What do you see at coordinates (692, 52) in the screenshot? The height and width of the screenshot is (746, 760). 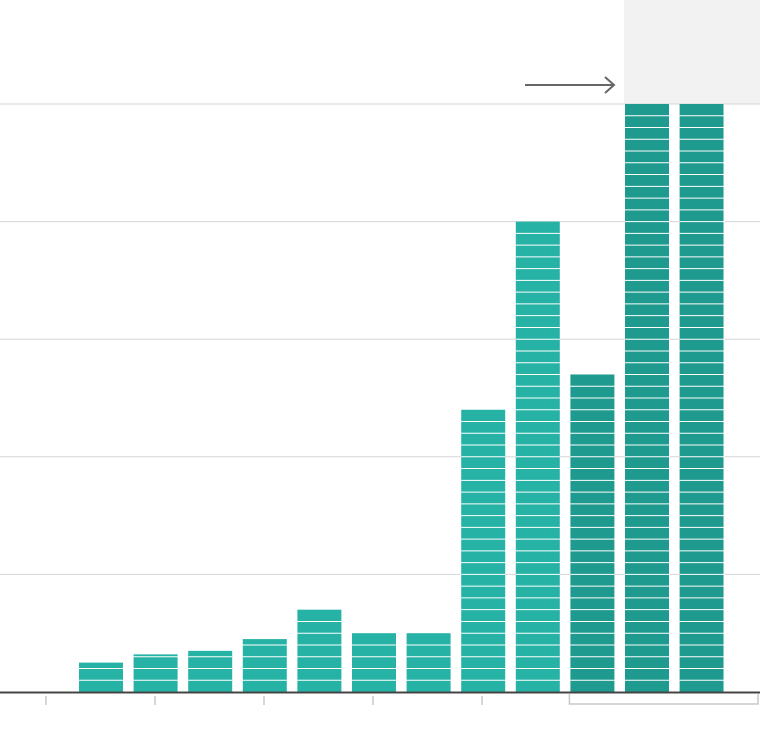 I see `highlight-band` at bounding box center [692, 52].